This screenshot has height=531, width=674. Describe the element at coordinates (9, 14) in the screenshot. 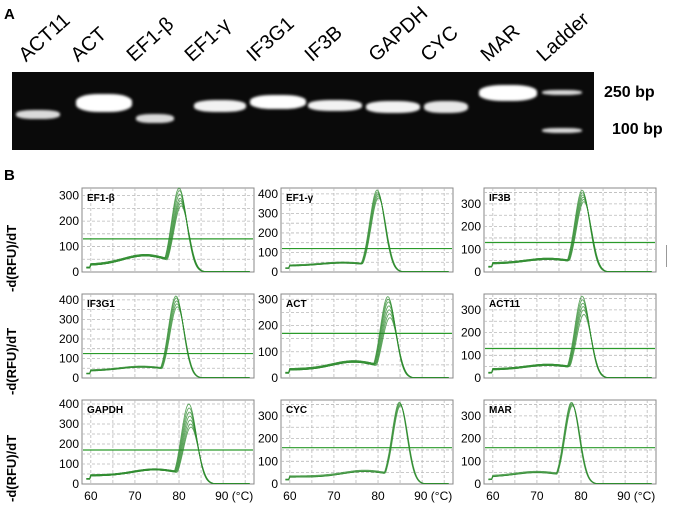

I see `panel-a-letter: A` at that location.